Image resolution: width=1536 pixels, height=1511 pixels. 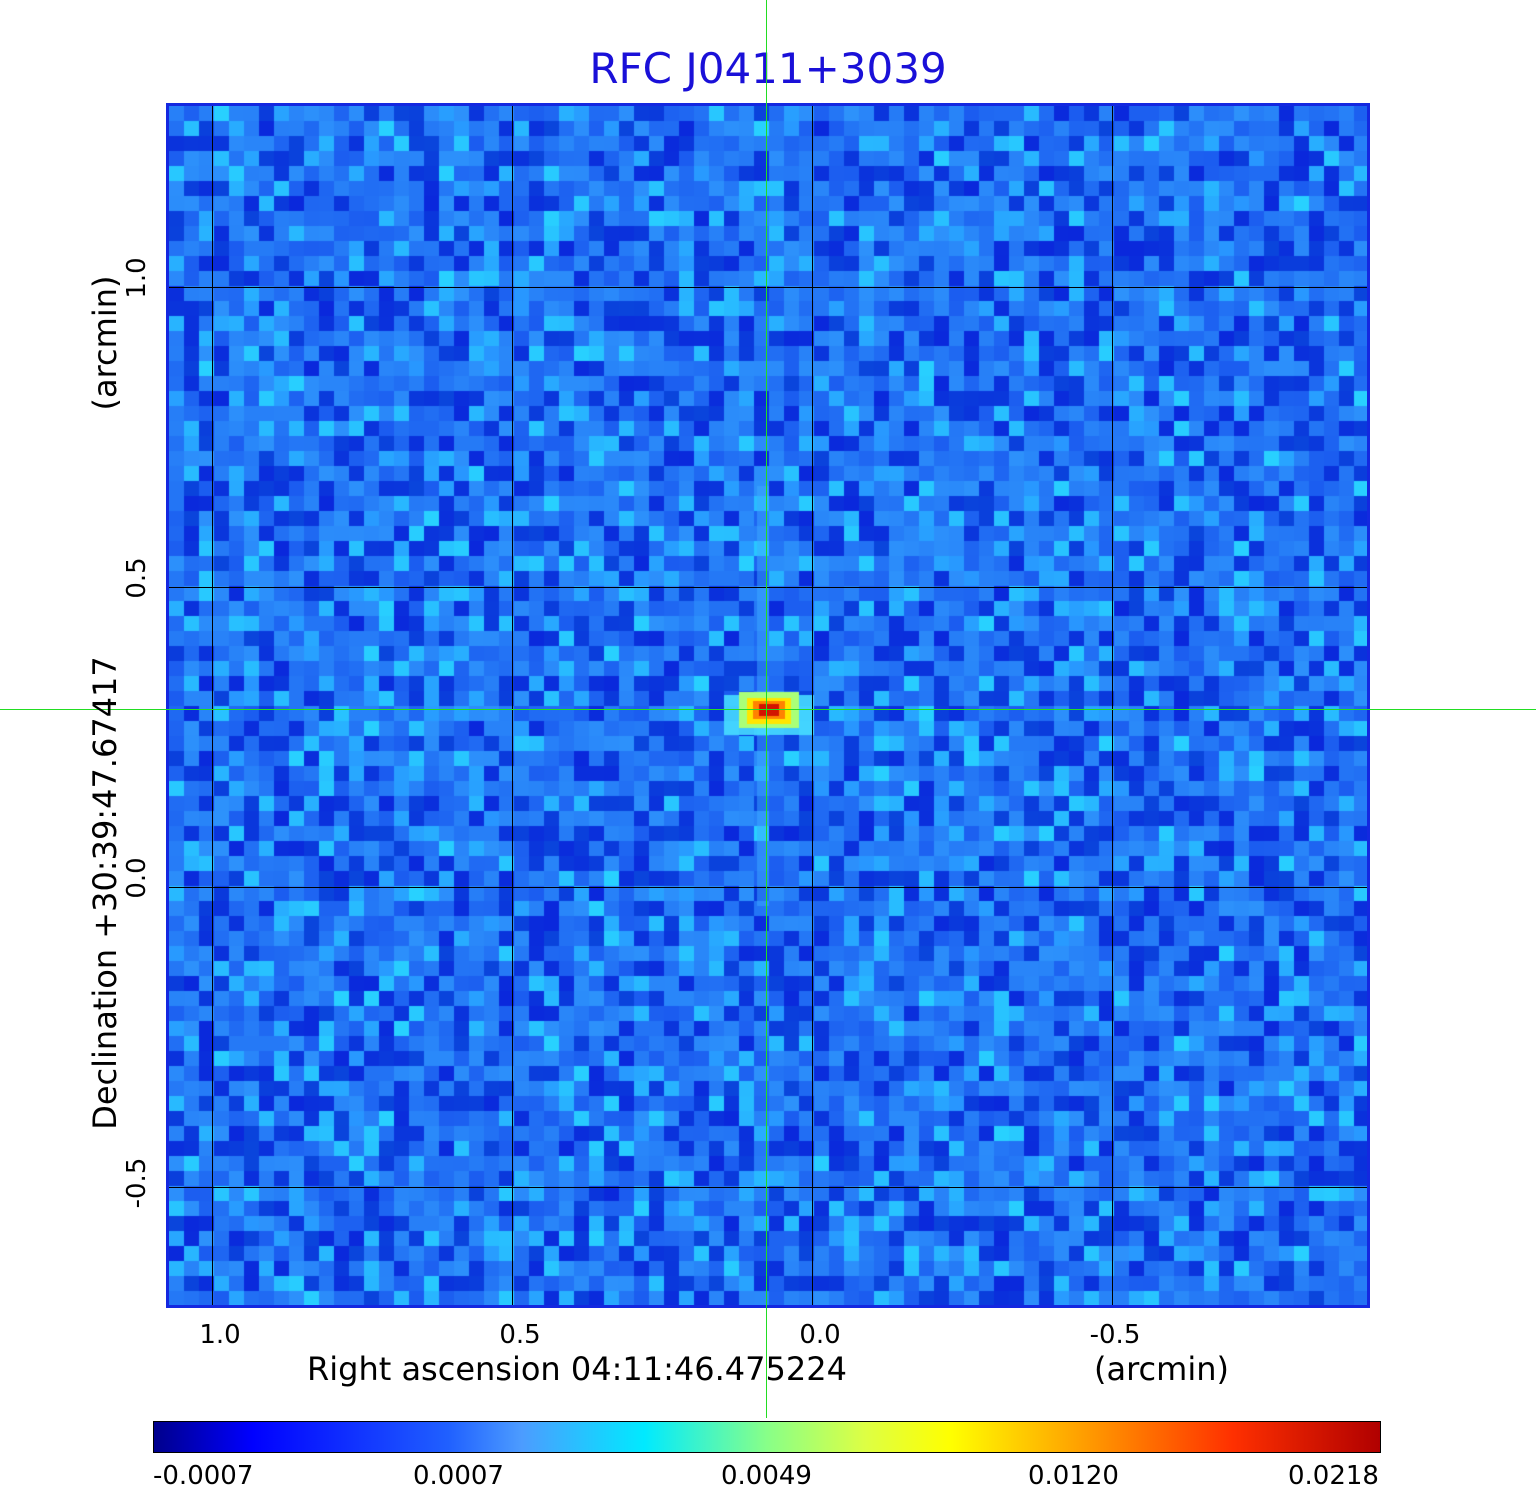 I want to click on y-tick-label: 0.5, so click(x=137, y=578).